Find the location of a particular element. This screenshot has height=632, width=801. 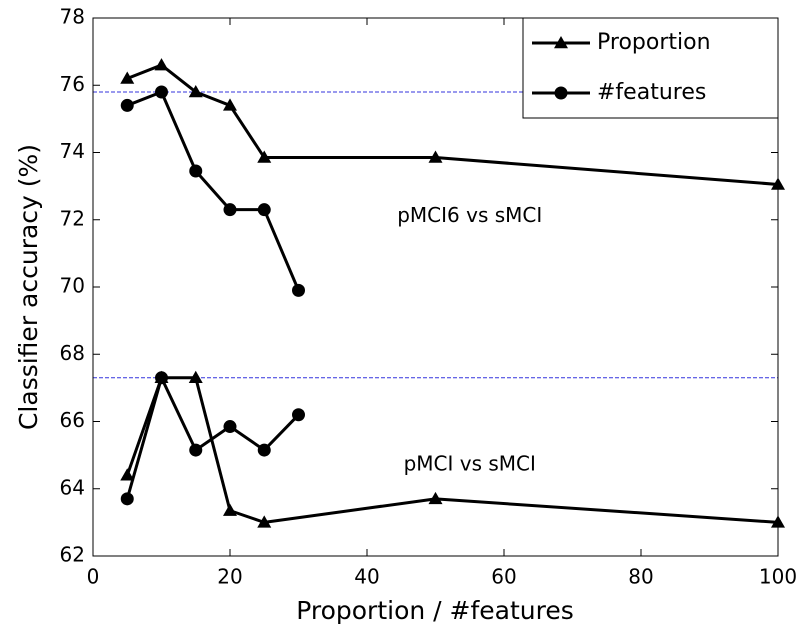

y-tick-label: 78 is located at coordinates (72, 17).